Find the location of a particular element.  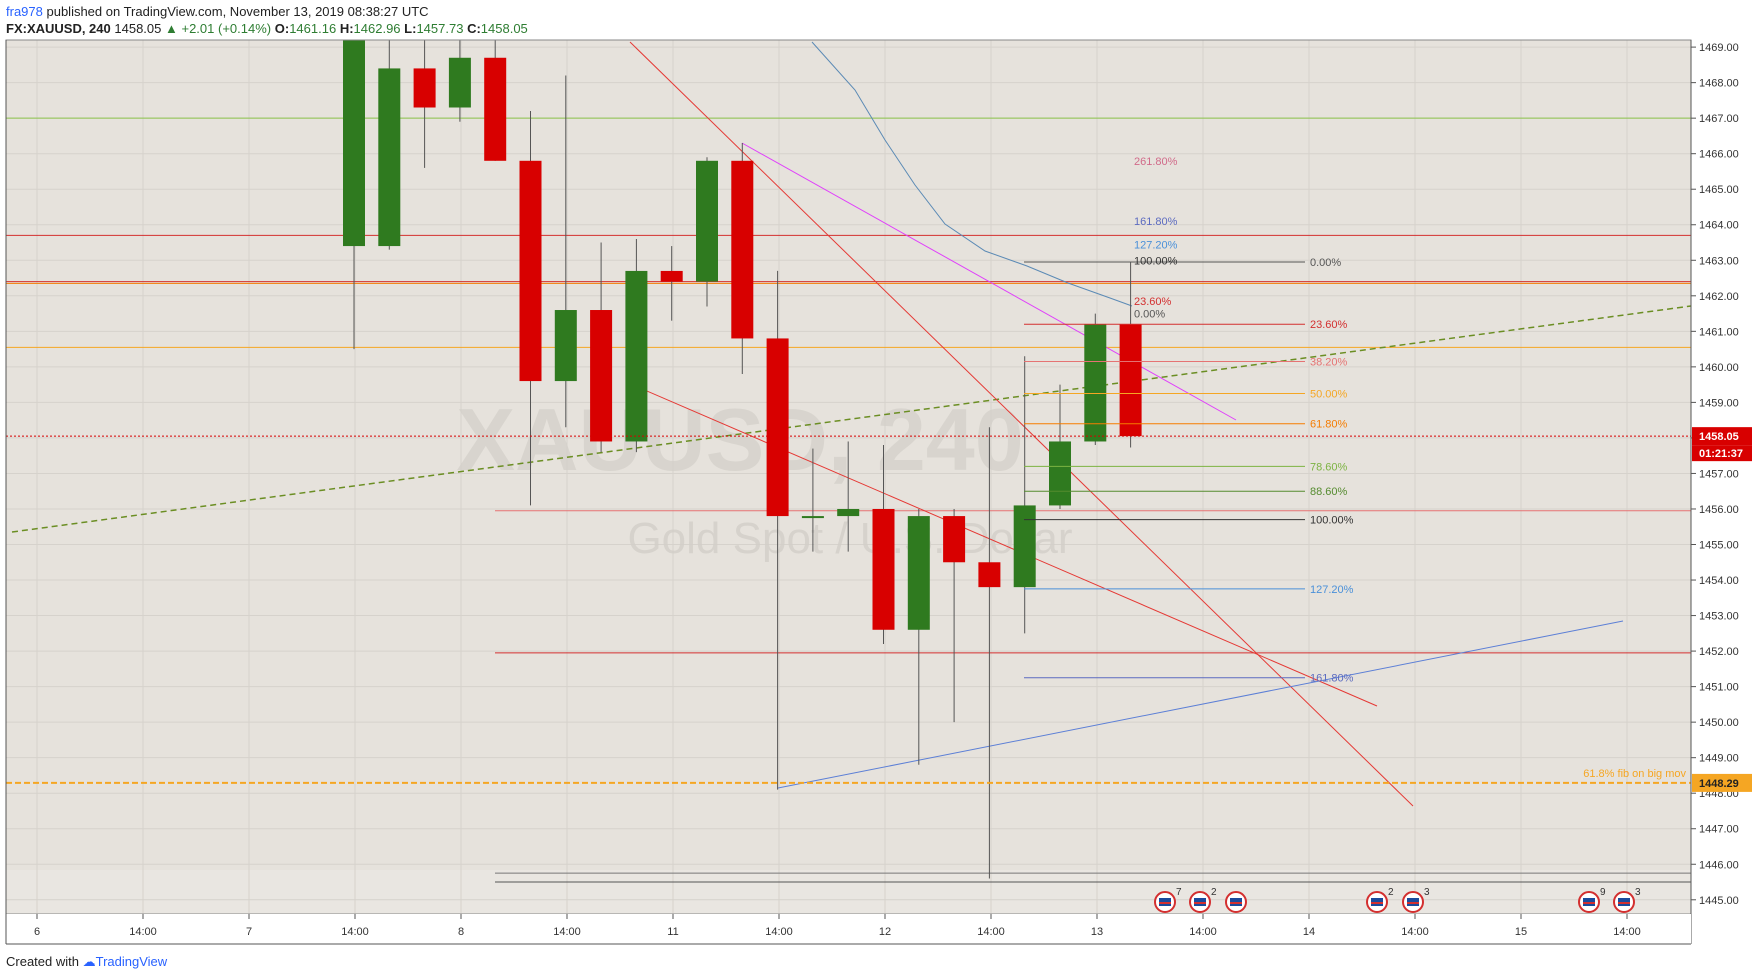

price-tick-label: 1447.00 is located at coordinates (1719, 830).